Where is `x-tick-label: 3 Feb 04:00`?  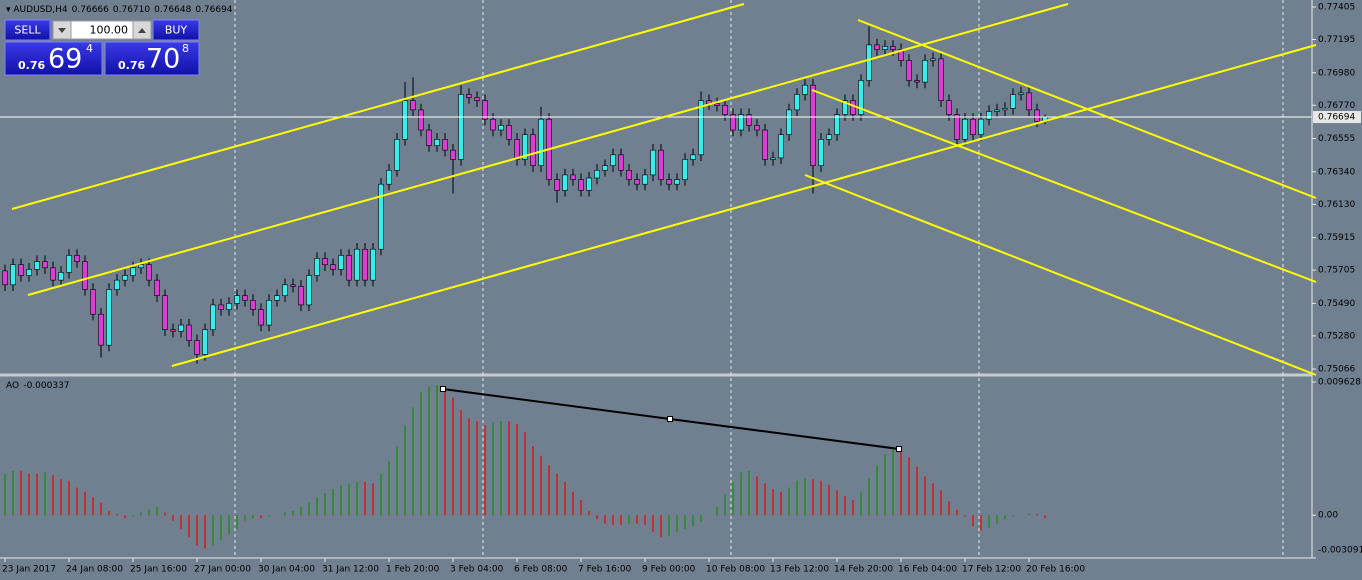
x-tick-label: 3 Feb 04:00 is located at coordinates (477, 570).